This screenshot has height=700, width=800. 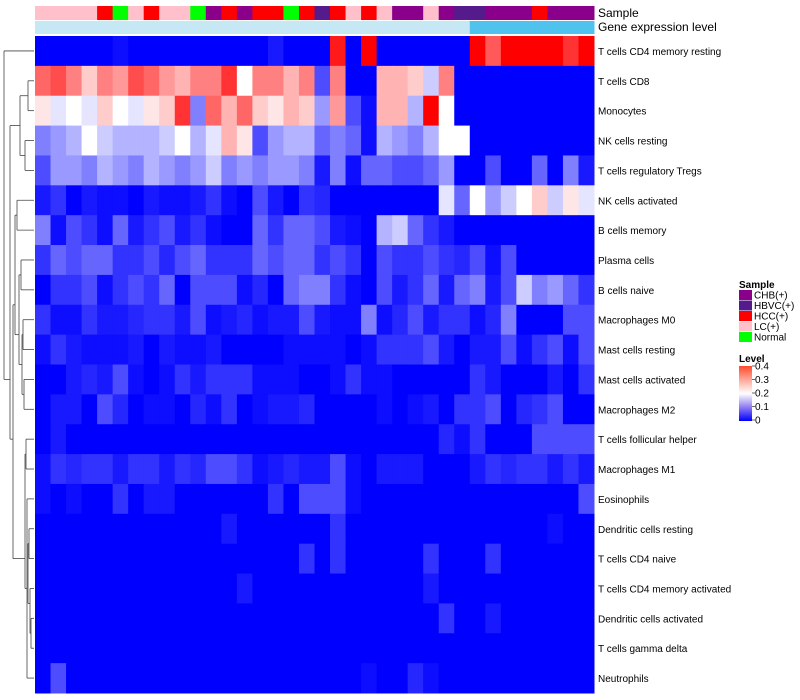 I want to click on expression-track-label: Gene expression level, so click(x=657, y=27).